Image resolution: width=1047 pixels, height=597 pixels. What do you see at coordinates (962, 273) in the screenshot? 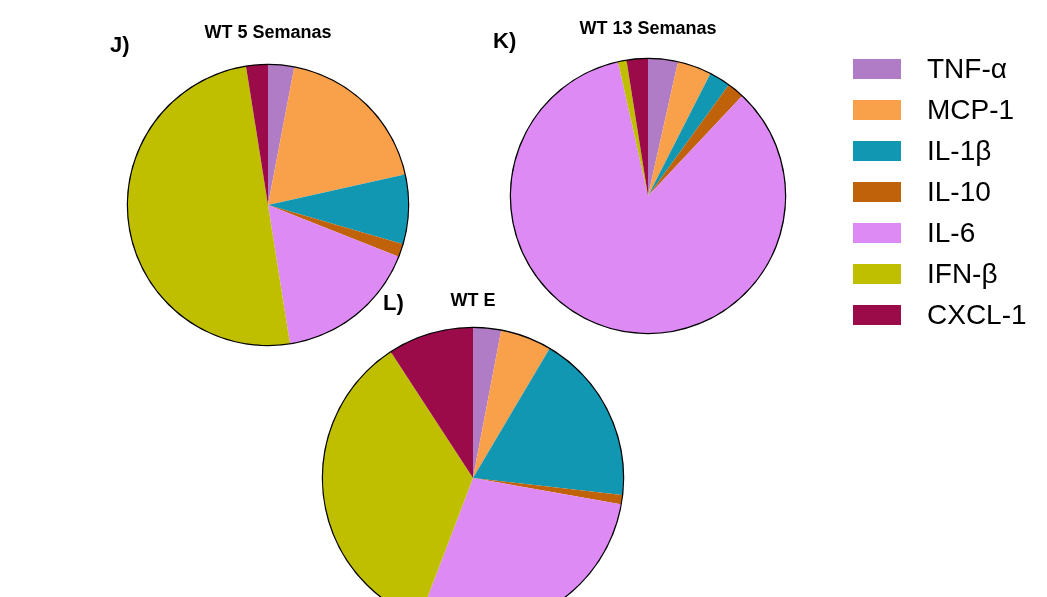
I see `legend-label: IFN-β` at bounding box center [962, 273].